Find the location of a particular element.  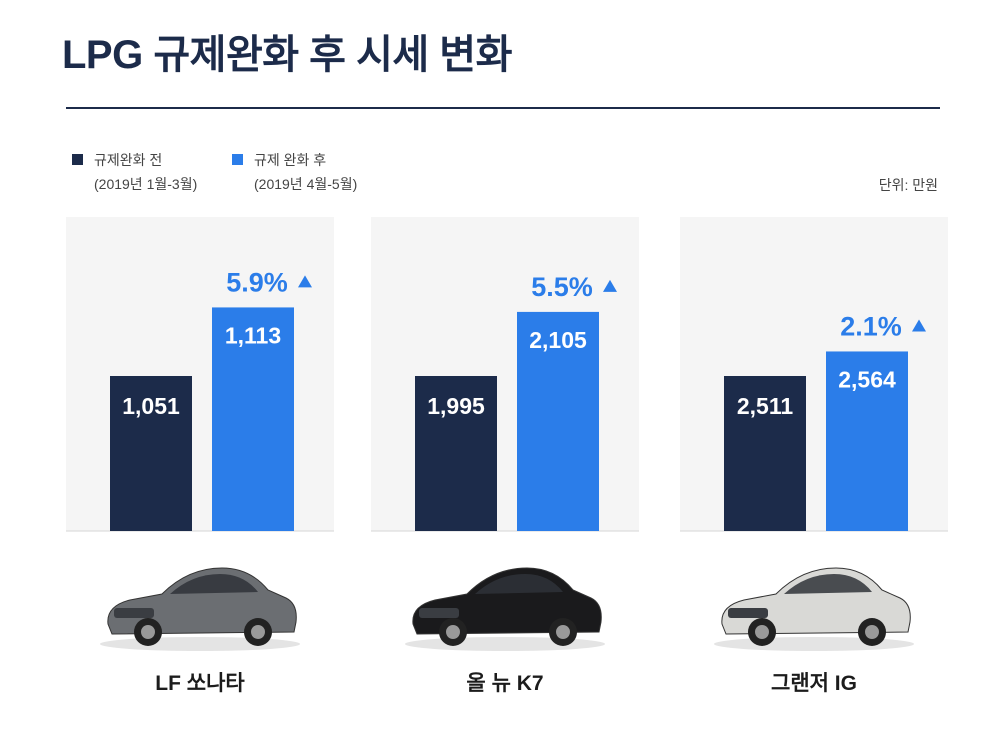

category-label: 올 뉴 K7 is located at coordinates (504, 683).